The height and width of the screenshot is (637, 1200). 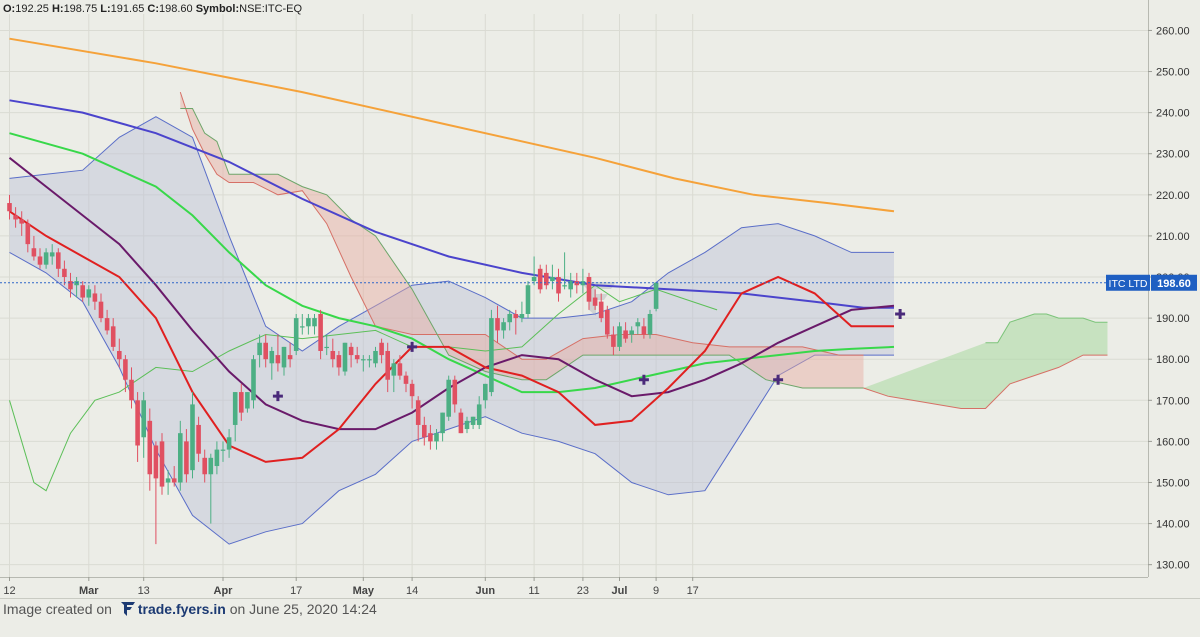 What do you see at coordinates (1173, 401) in the screenshot?
I see `y-tick-label: 170.00` at bounding box center [1173, 401].